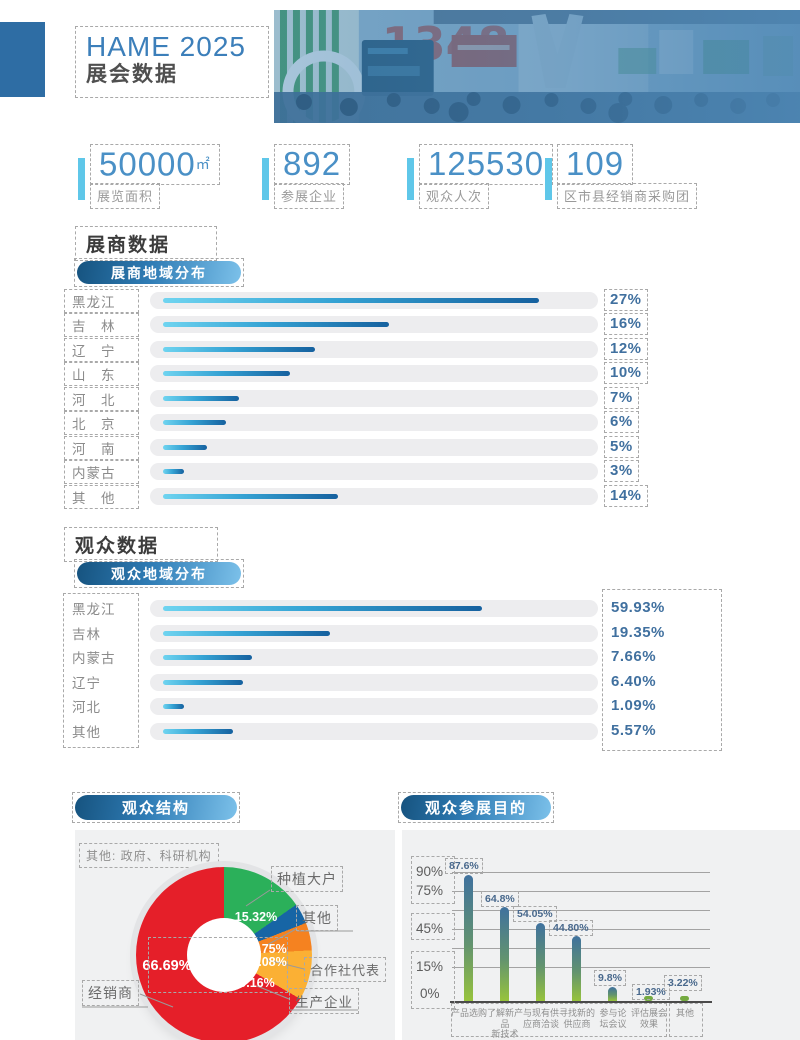 The width and height of the screenshot is (800, 1040). Describe the element at coordinates (537, 66) in the screenshot. I see `banner-photo: 1348` at that location.